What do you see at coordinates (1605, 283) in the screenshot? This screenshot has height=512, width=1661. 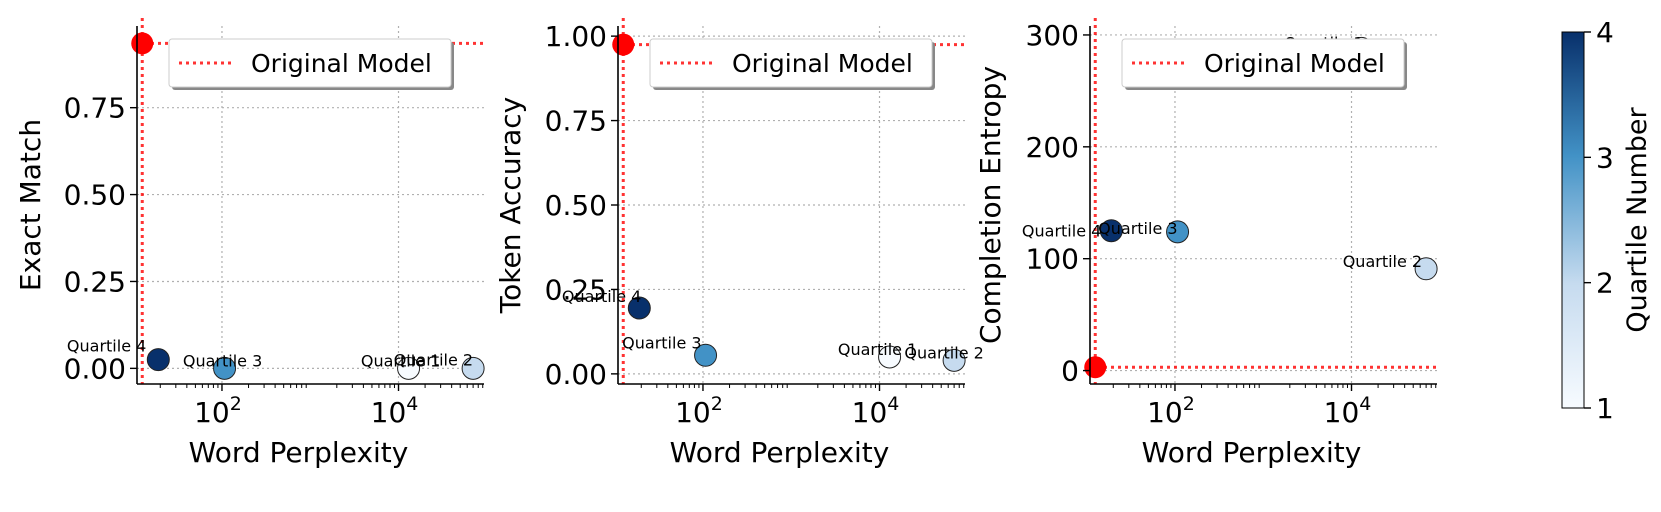 I see `colorbar-tick-label: 2` at bounding box center [1605, 283].